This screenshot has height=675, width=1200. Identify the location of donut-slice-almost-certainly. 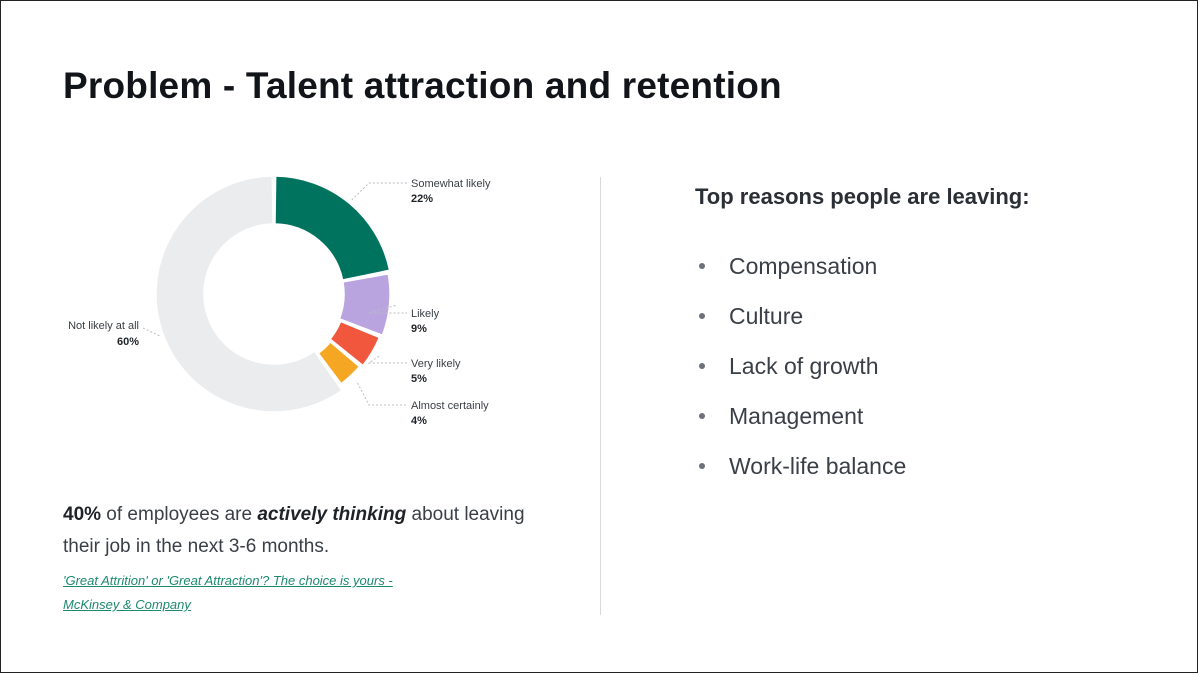
(339, 363).